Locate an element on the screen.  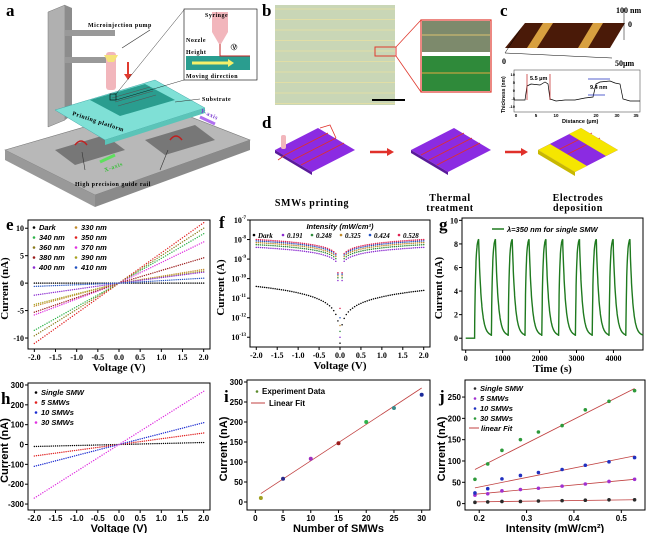
x-tick-label: 0.2 is located at coordinates (480, 518).